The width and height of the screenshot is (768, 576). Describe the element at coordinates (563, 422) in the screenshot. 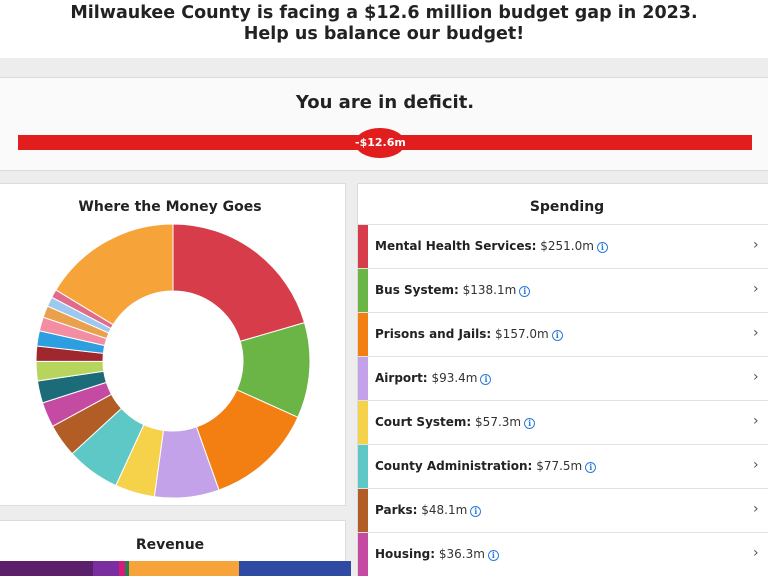

I see `spending-row: Court System: $57.3m i ›` at that location.